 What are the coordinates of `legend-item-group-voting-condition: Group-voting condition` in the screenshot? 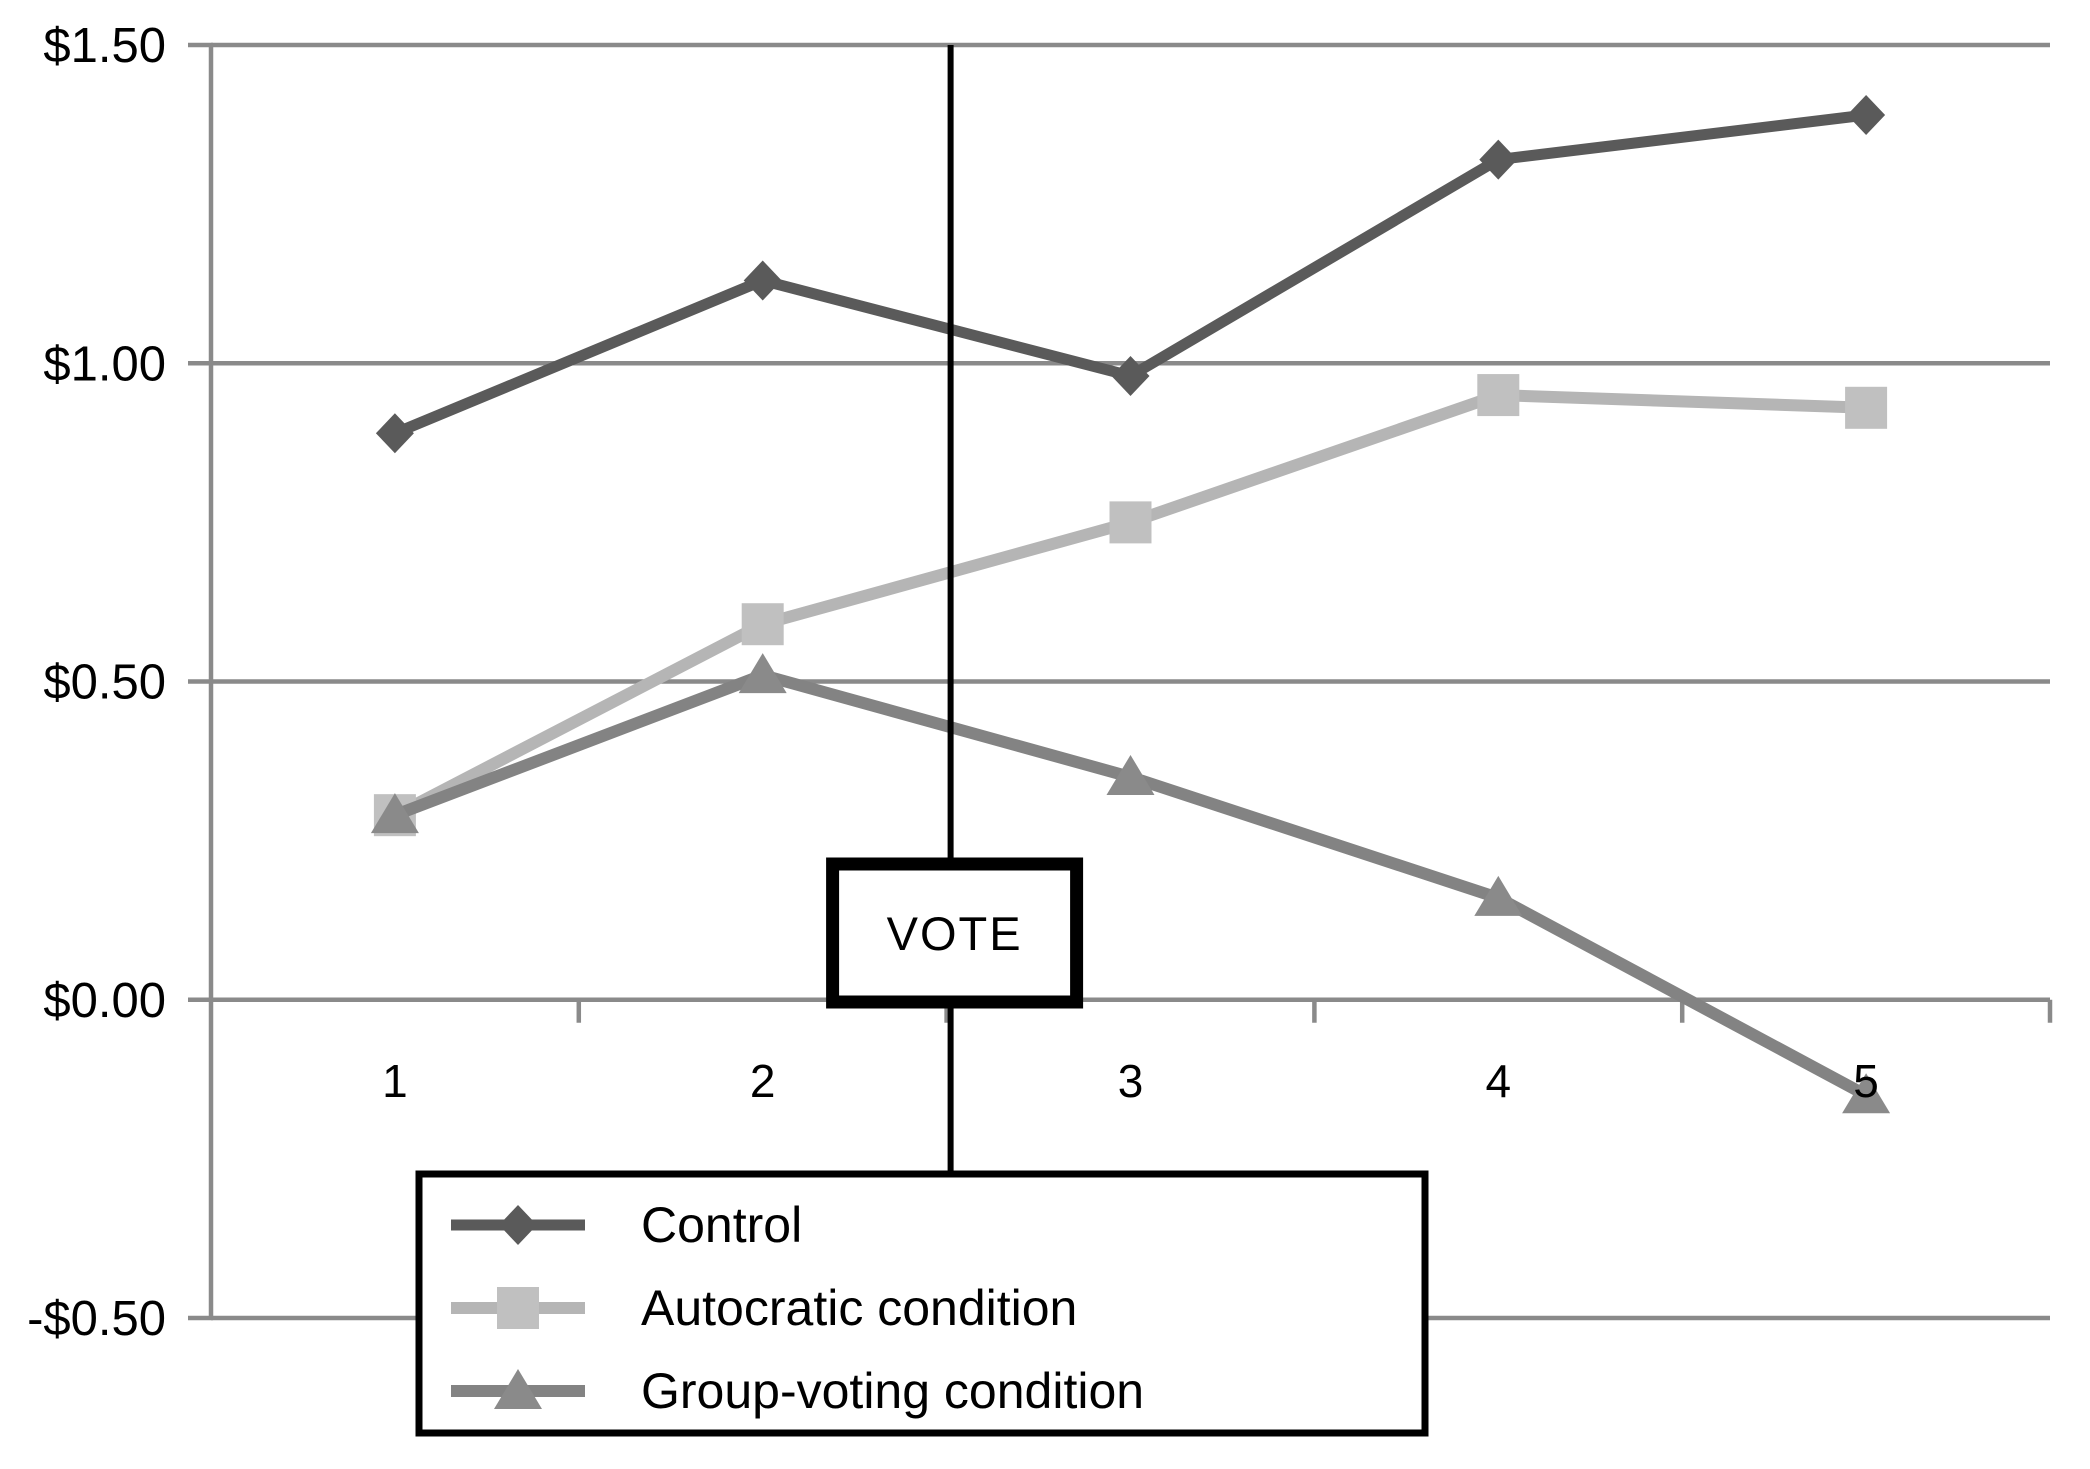 It's located at (797, 1391).